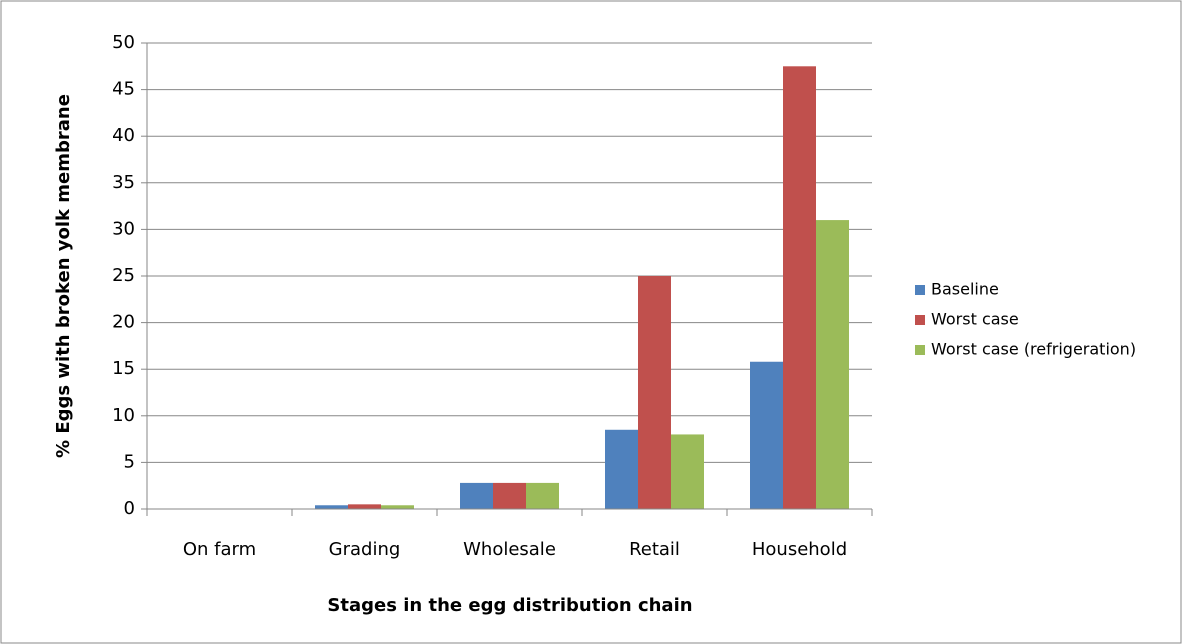 The width and height of the screenshot is (1182, 644). I want to click on y-tick-label: 35, so click(123, 182).